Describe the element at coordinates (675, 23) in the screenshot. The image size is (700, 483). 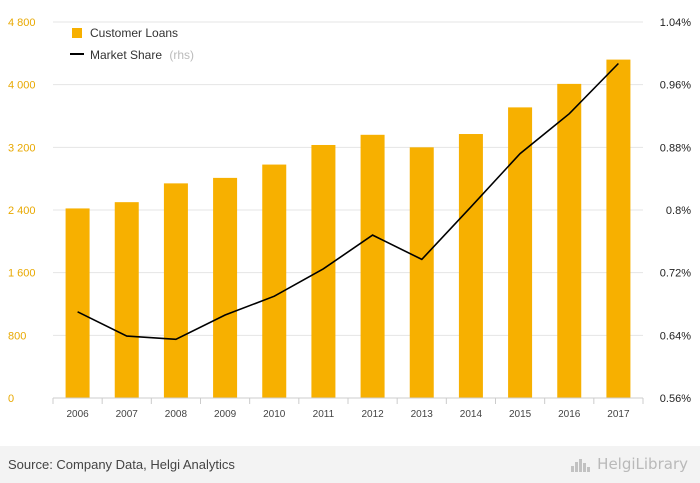
I see `right-axis-tick-label: 1.04%` at that location.